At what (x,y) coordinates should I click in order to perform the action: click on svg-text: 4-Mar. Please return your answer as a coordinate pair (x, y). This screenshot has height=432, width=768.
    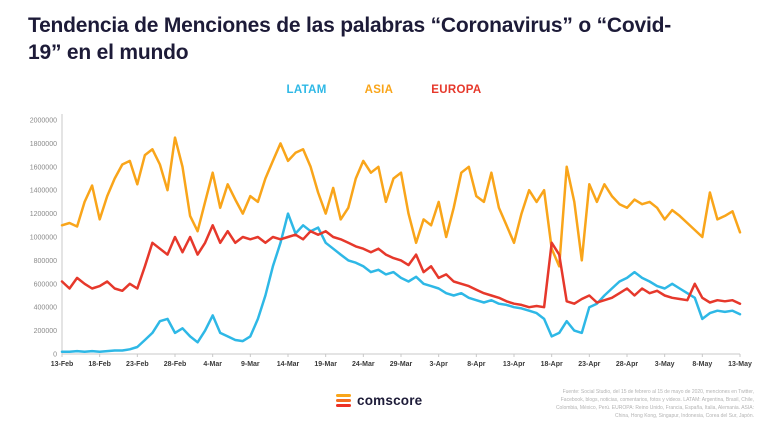
    Looking at the image, I should click on (212, 364).